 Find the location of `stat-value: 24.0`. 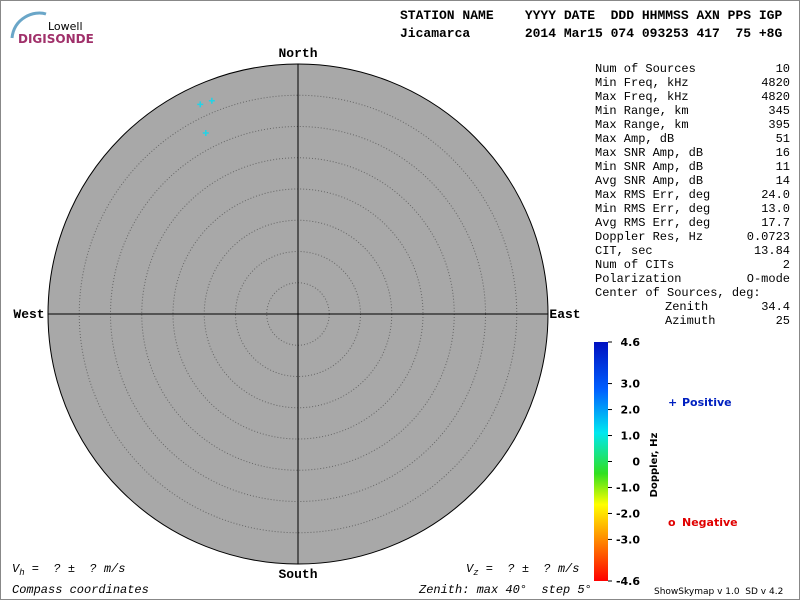

stat-value: 24.0 is located at coordinates (775, 195).